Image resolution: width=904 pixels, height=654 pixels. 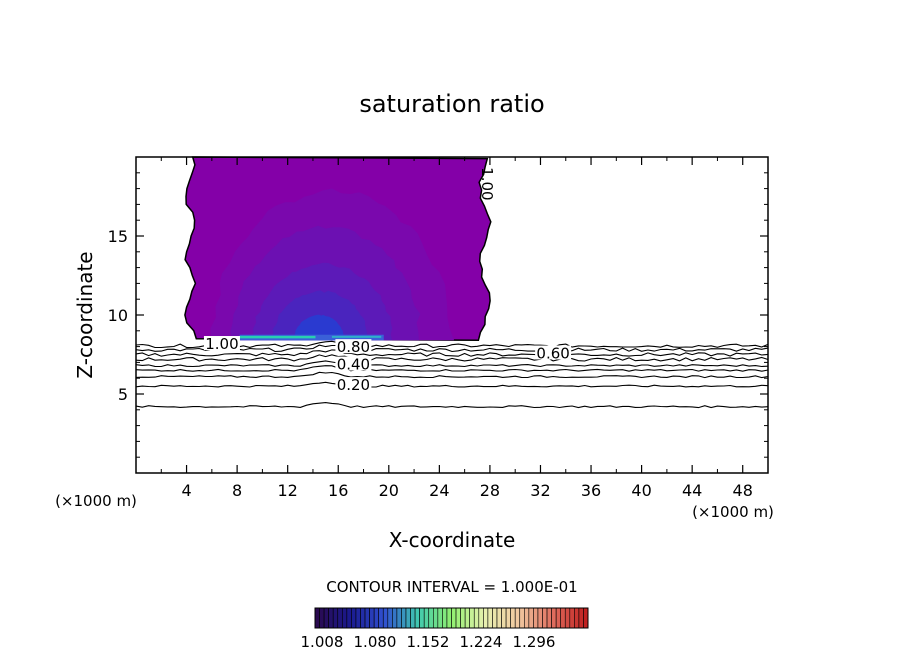 I want to click on colorbar, so click(x=451, y=618).